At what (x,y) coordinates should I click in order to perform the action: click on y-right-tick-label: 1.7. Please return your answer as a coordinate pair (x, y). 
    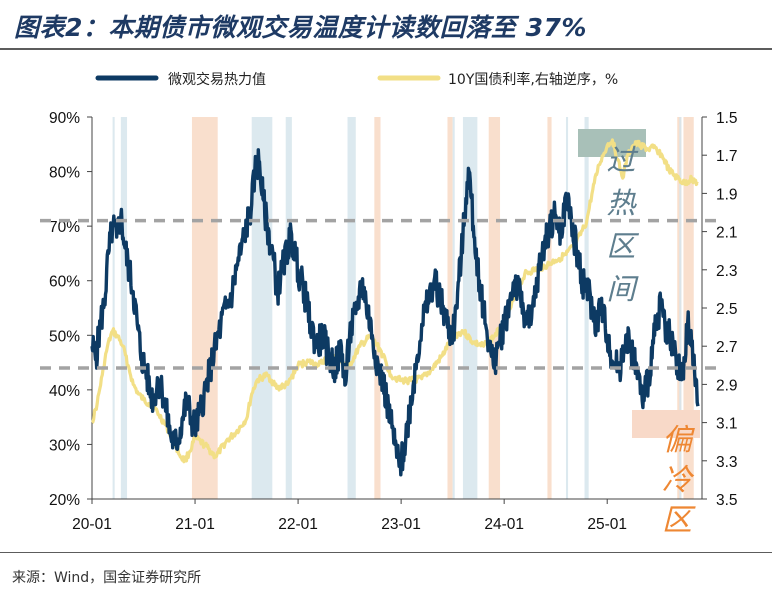
    Looking at the image, I should click on (727, 156).